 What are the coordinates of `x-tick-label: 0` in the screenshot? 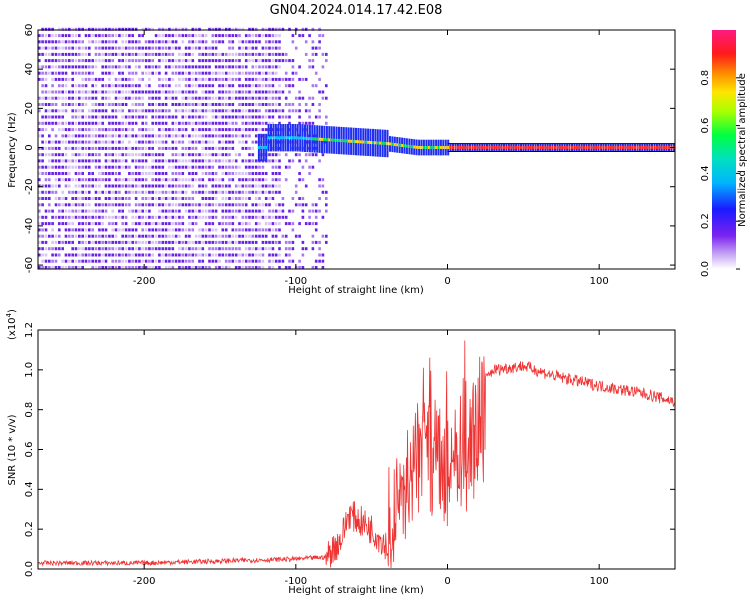 It's located at (447, 581).